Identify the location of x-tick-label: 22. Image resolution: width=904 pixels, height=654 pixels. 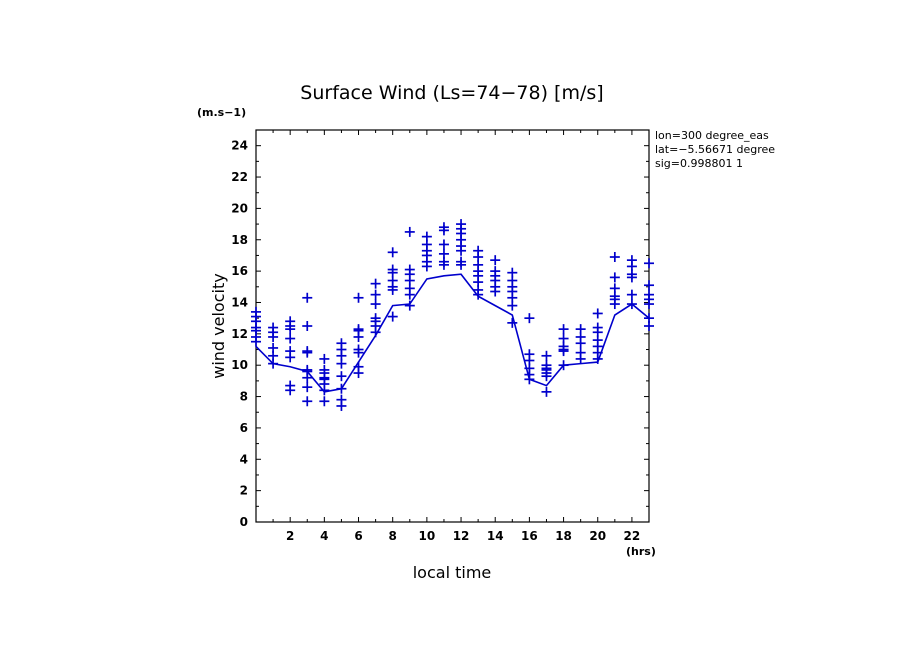
(632, 536).